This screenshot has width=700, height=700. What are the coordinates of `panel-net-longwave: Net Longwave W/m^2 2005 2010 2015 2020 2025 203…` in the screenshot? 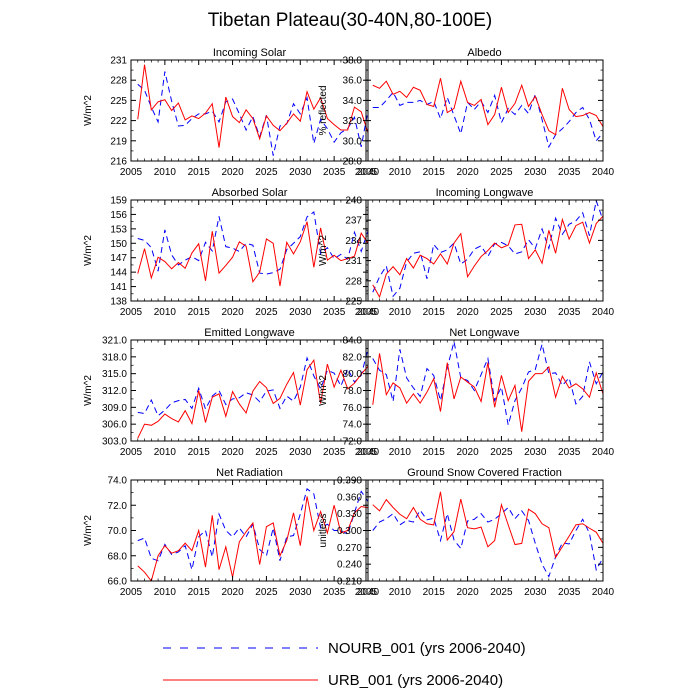 It's located at (466, 392).